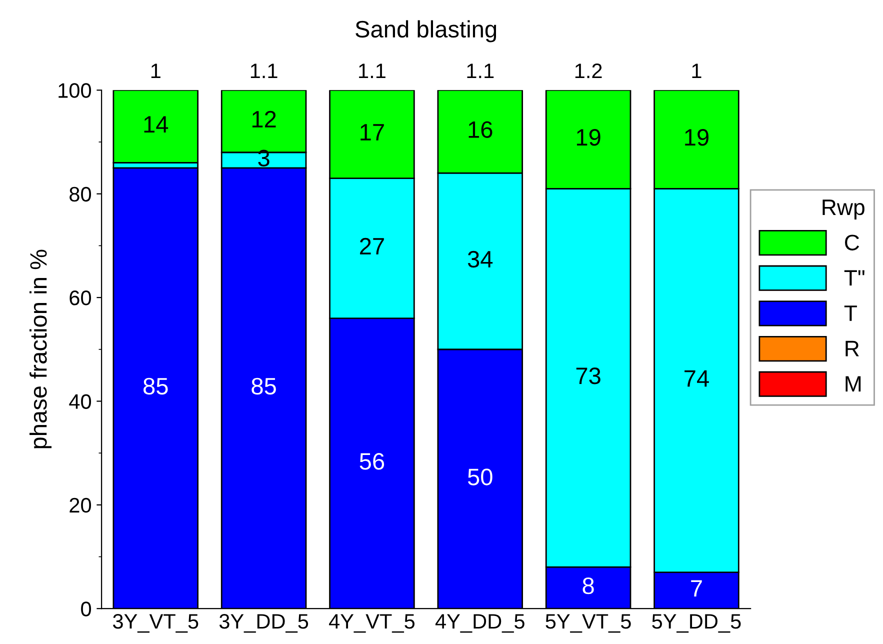  I want to click on data-label: 16, so click(480, 129).